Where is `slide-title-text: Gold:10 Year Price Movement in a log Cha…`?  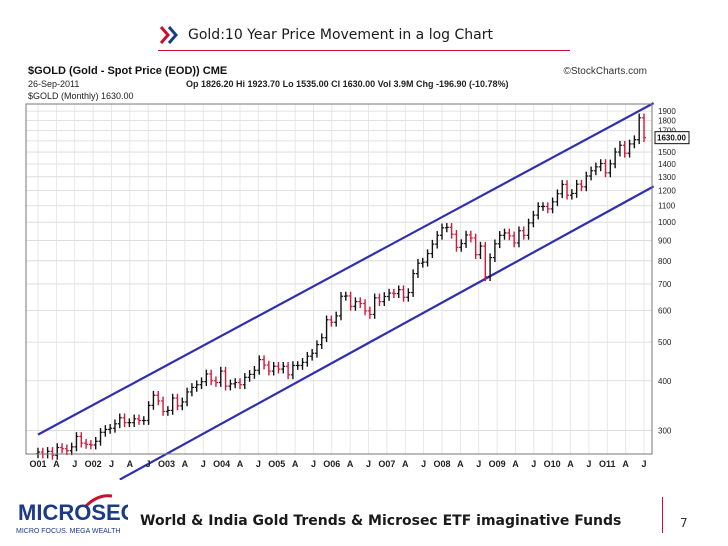 slide-title-text: Gold:10 Year Price Movement in a log Cha… is located at coordinates (340, 35).